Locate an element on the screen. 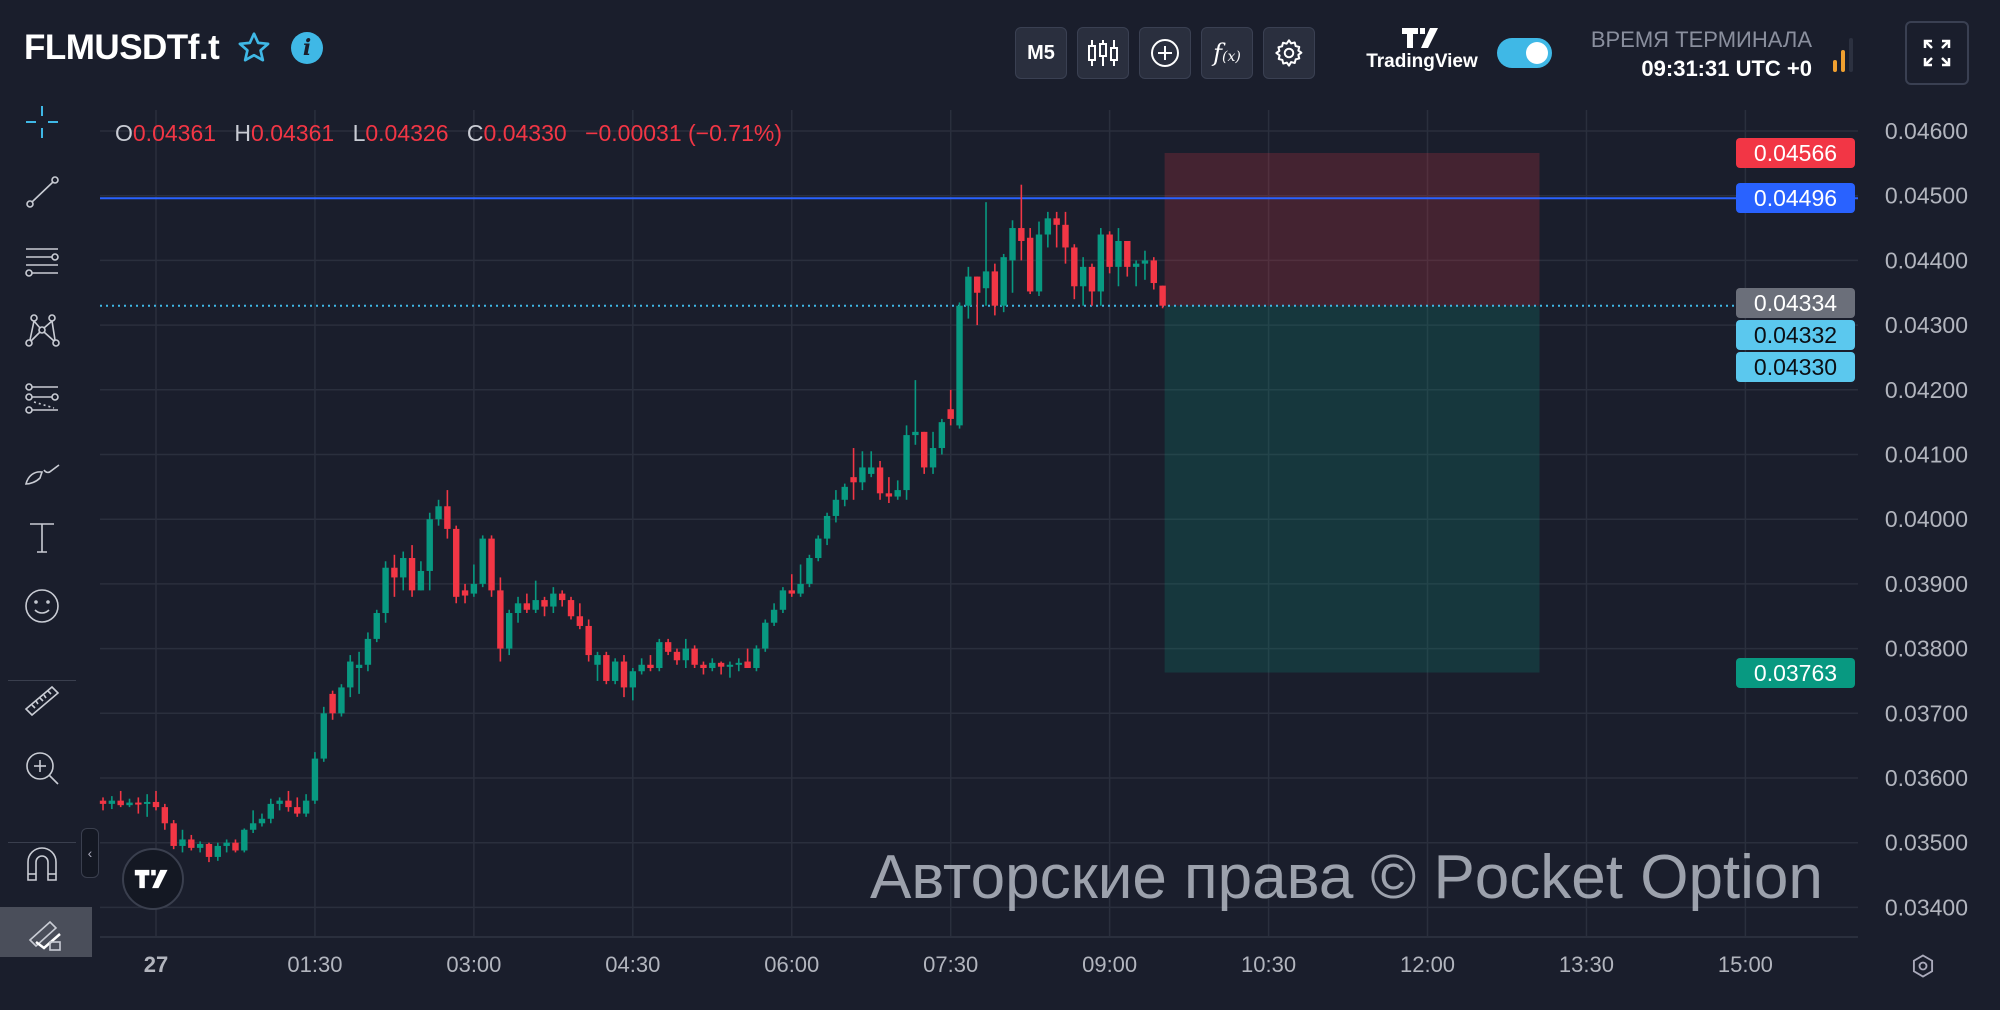  text-tool is located at coordinates (42, 538).